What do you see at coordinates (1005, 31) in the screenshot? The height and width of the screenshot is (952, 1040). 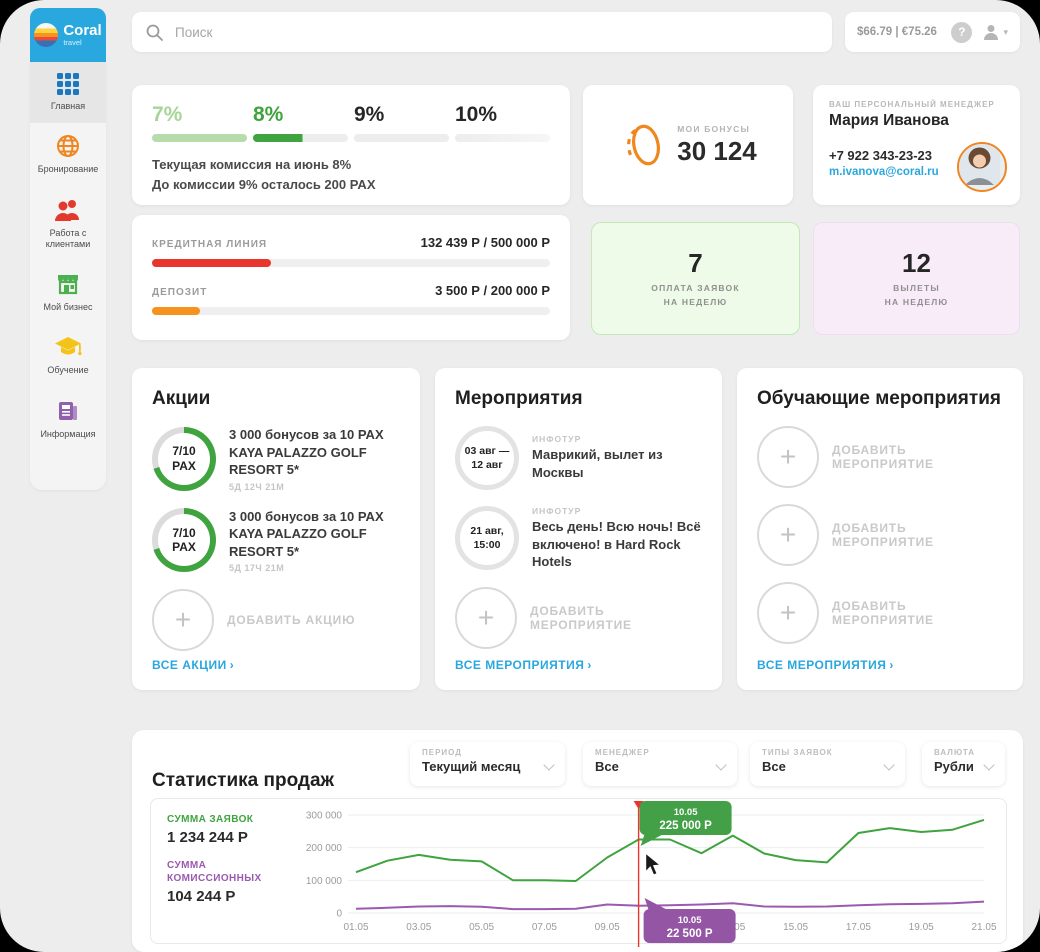 I see `chevron-down-icon: ▾` at bounding box center [1005, 31].